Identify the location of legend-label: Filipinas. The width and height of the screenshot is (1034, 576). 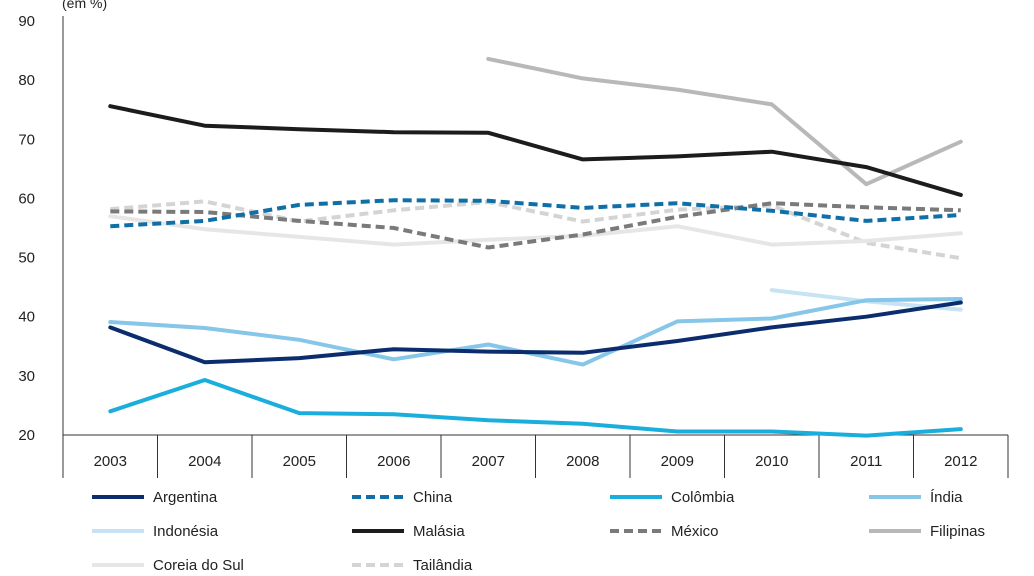
(957, 531).